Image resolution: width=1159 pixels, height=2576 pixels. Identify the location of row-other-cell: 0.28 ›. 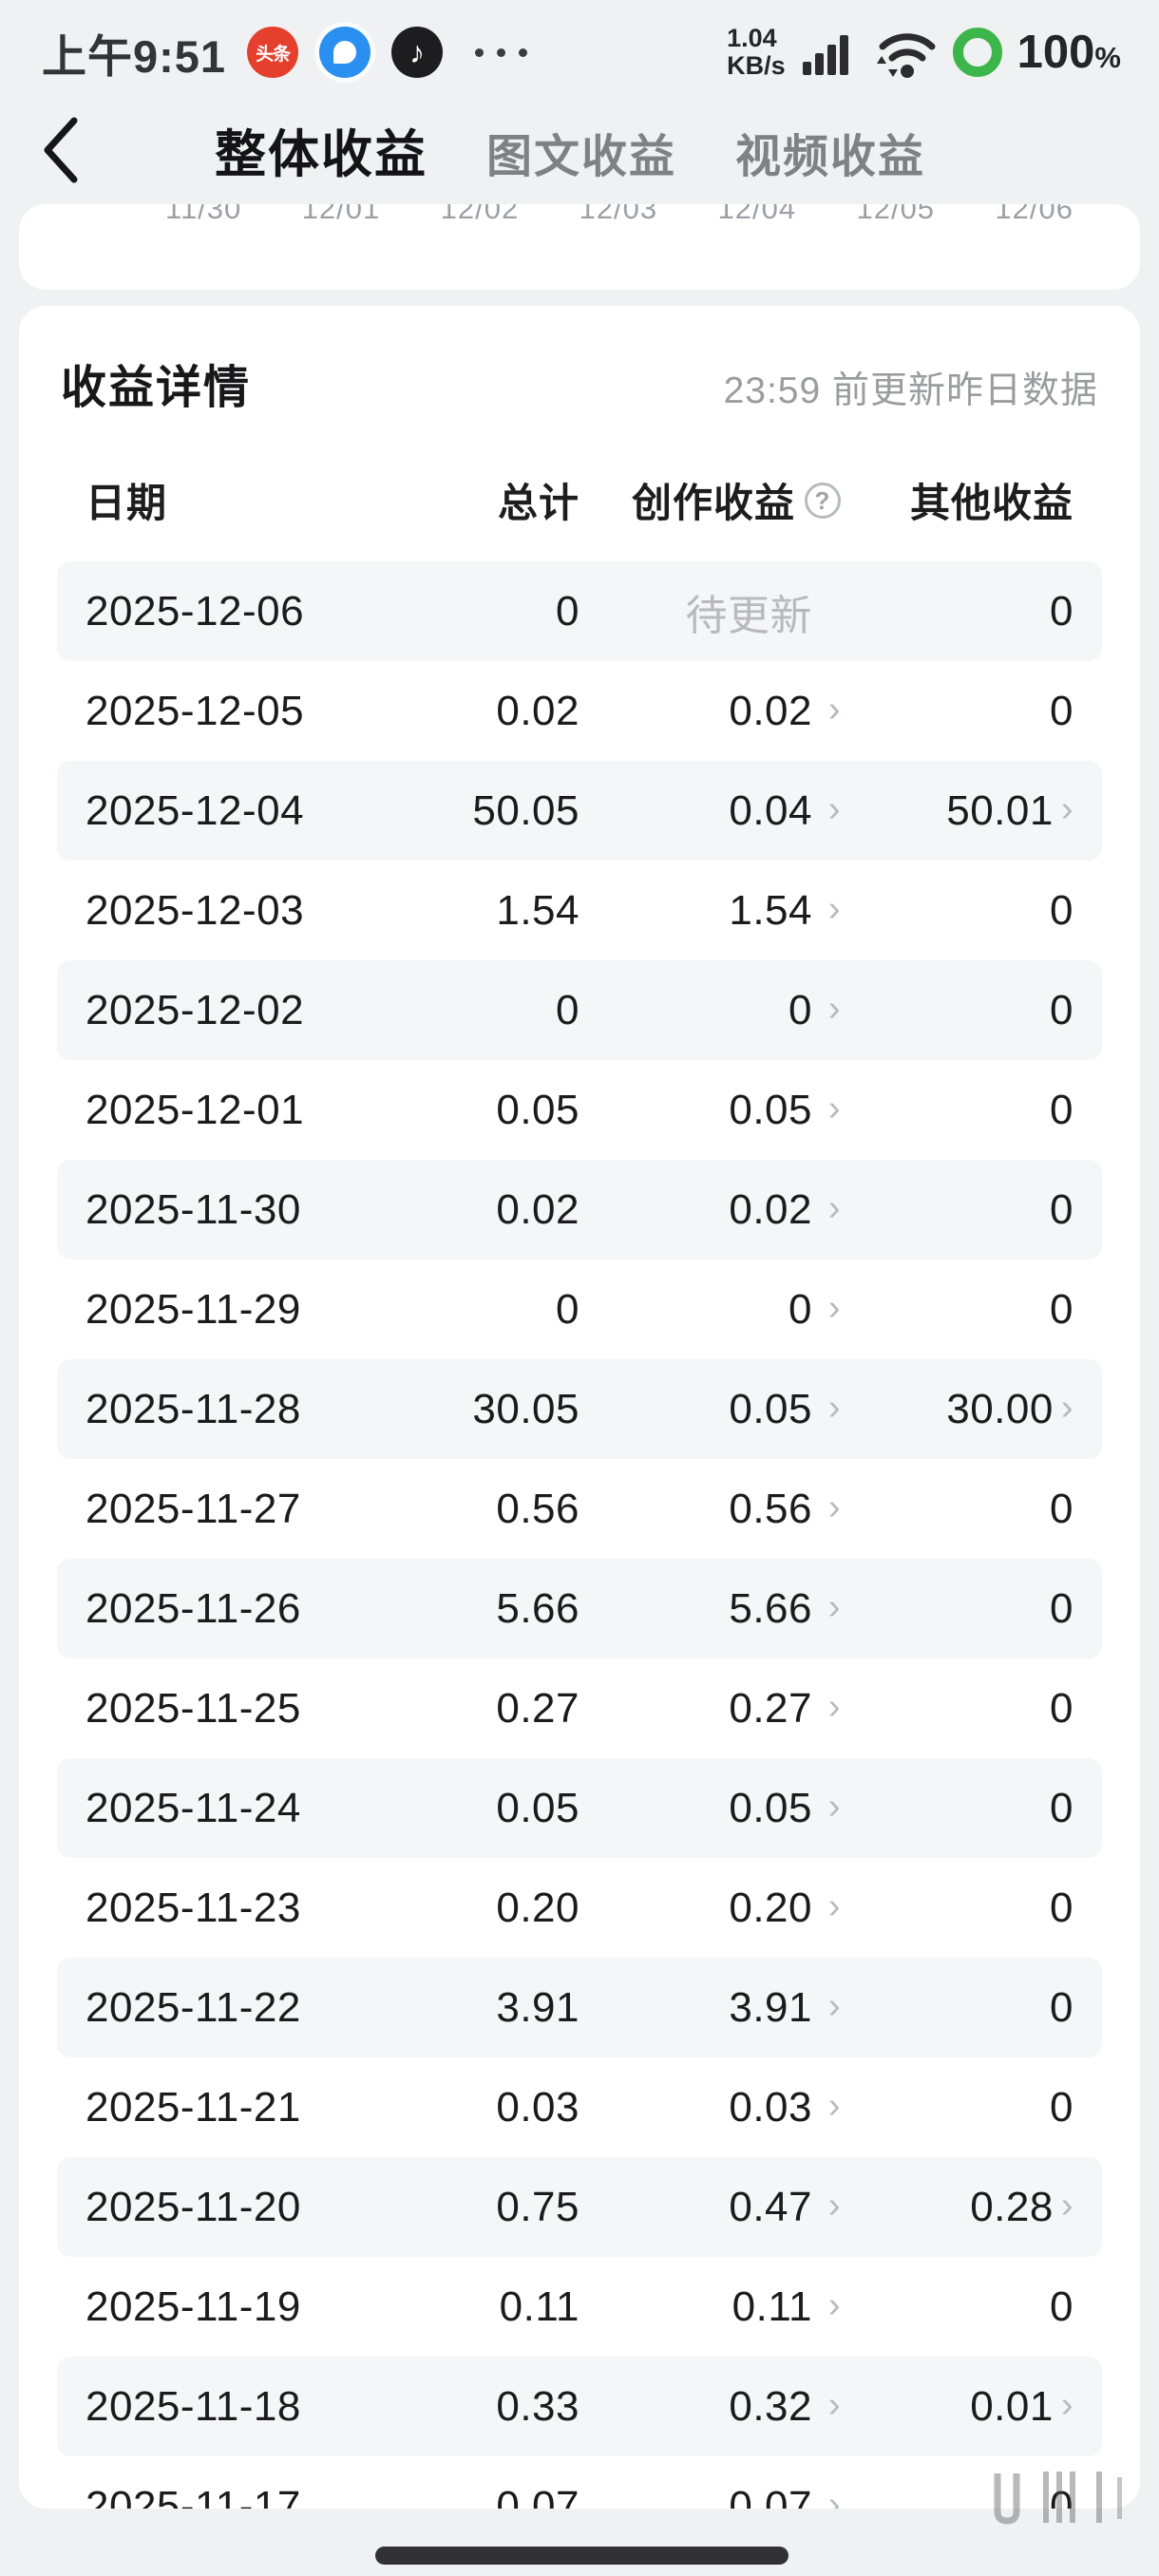
(957, 2207).